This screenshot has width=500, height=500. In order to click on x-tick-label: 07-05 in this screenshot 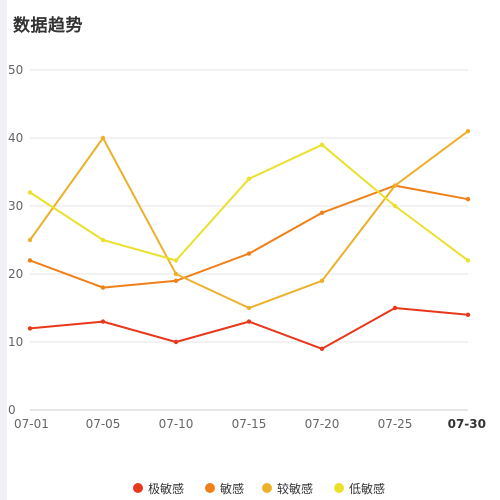, I will do `click(103, 424)`.